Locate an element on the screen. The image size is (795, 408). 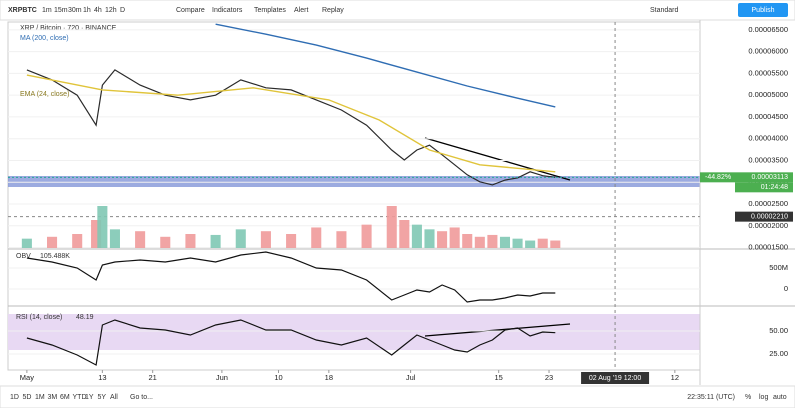
bottom-toolbar is located at coordinates (397, 396).